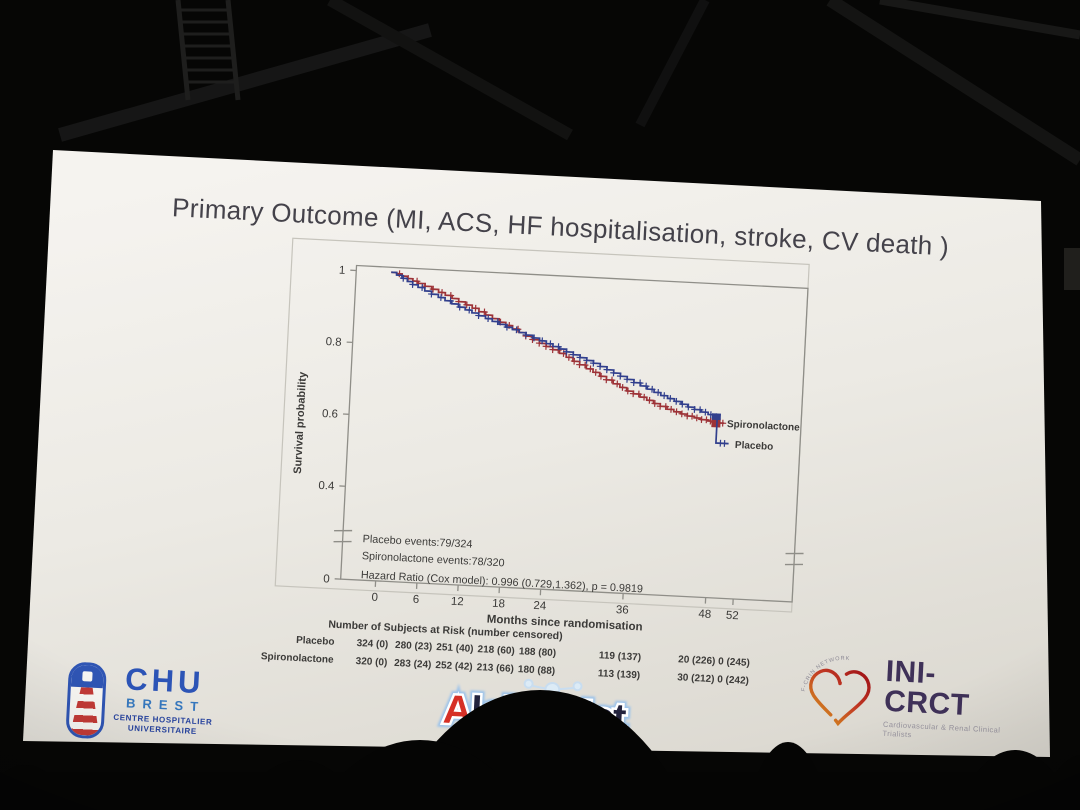 The width and height of the screenshot is (1080, 810). Describe the element at coordinates (454, 666) in the screenshot. I see `risk-value: 252 (42)` at that location.